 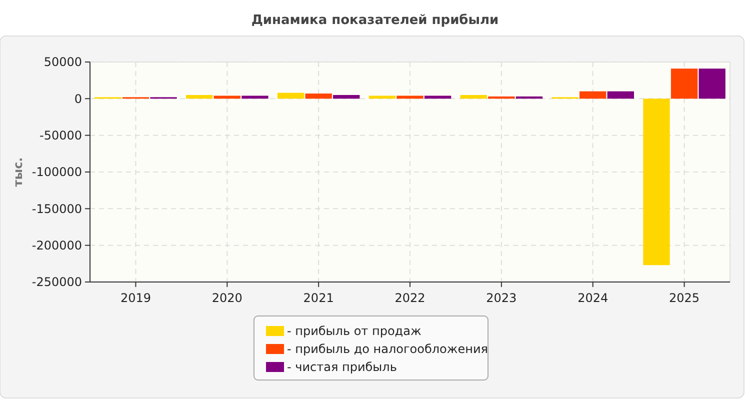 I want to click on x-tick-label: 2019, so click(x=135, y=298).